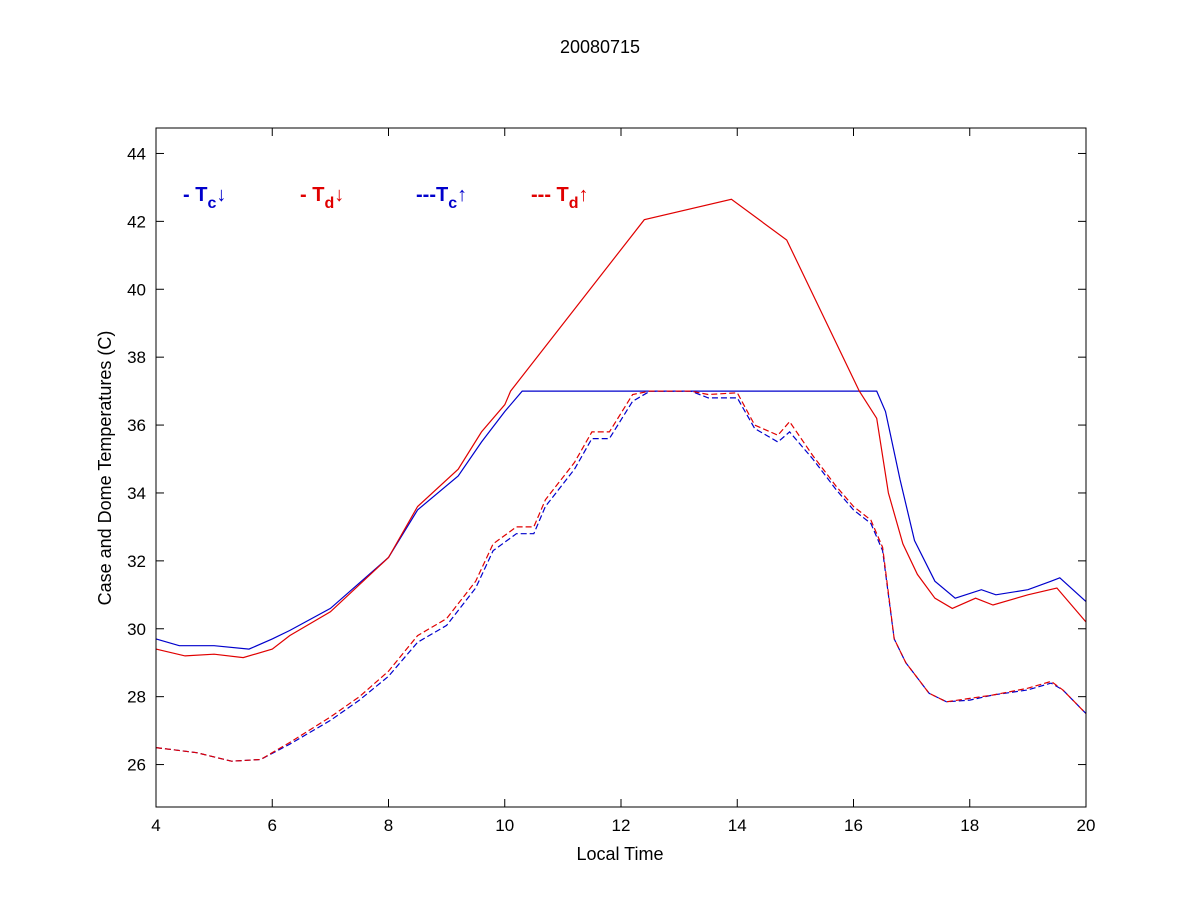 The height and width of the screenshot is (900, 1200). Describe the element at coordinates (136, 629) in the screenshot. I see `y-tick-label: 30` at that location.